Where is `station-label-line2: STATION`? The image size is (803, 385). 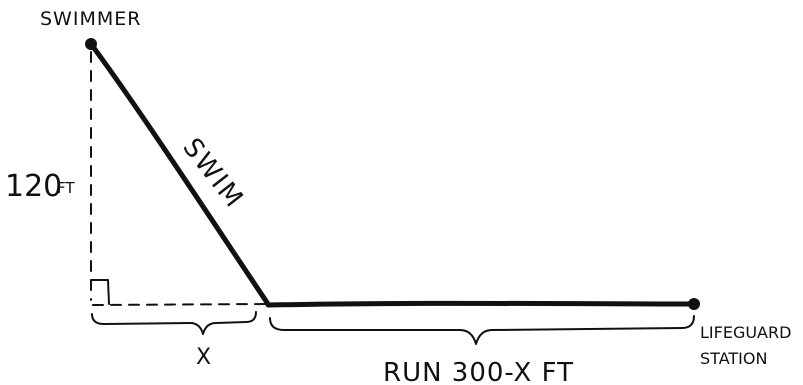
station-label-line2: STATION is located at coordinates (733, 358).